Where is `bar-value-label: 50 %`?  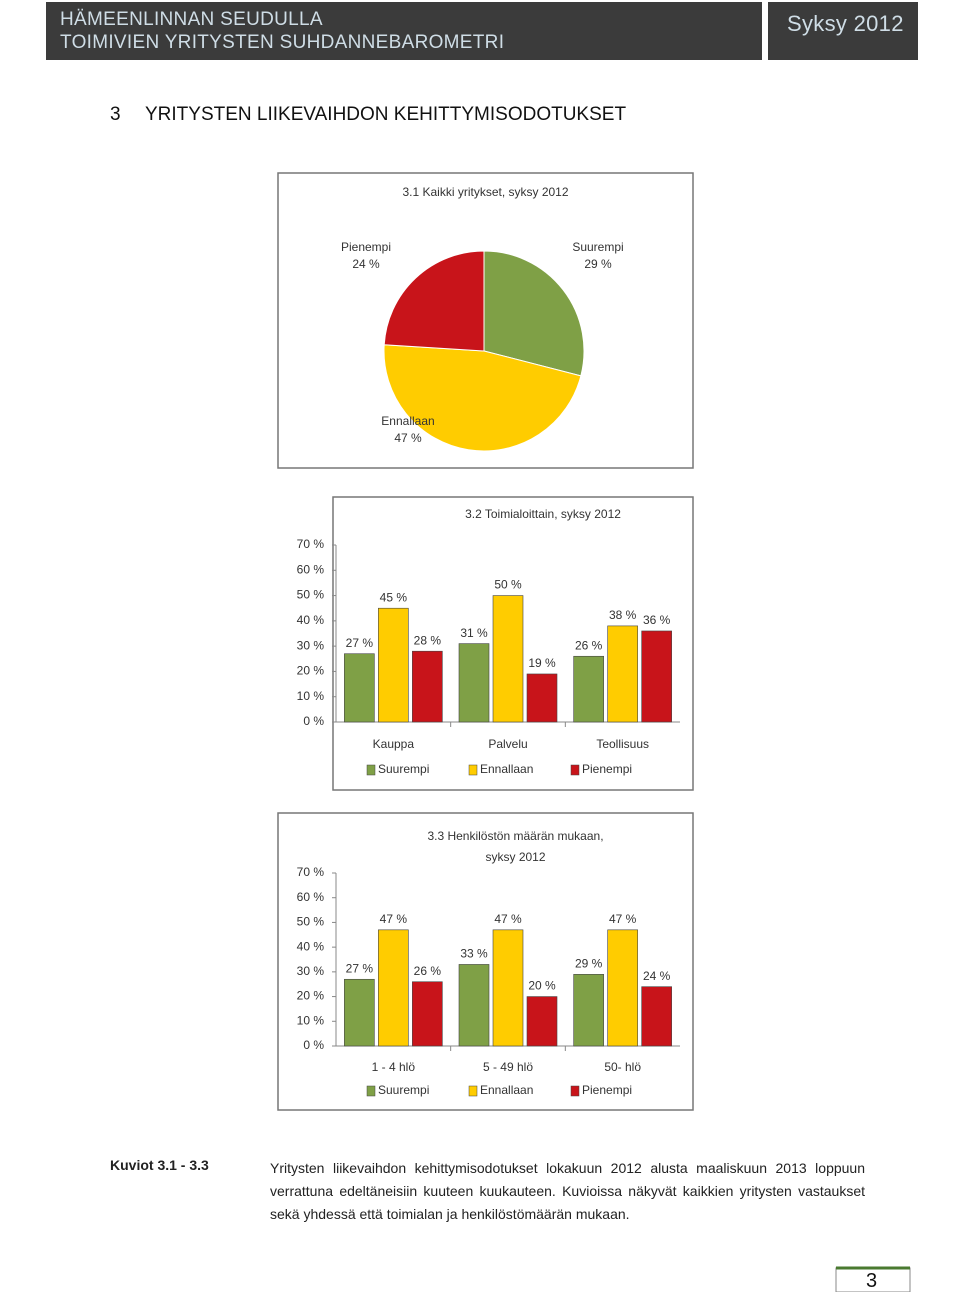 bar-value-label: 50 % is located at coordinates (508, 585).